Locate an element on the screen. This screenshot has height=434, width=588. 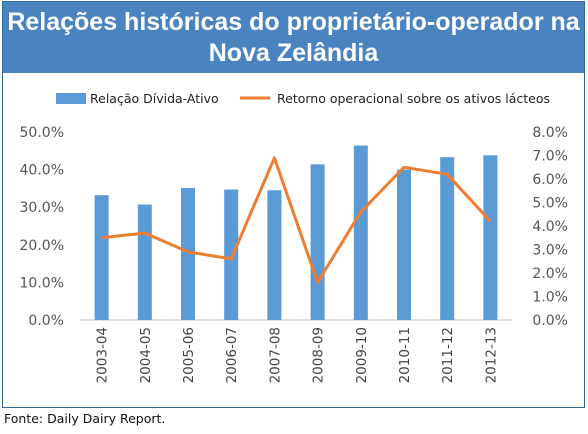
right-tick-label: 1.0% is located at coordinates (550, 298).